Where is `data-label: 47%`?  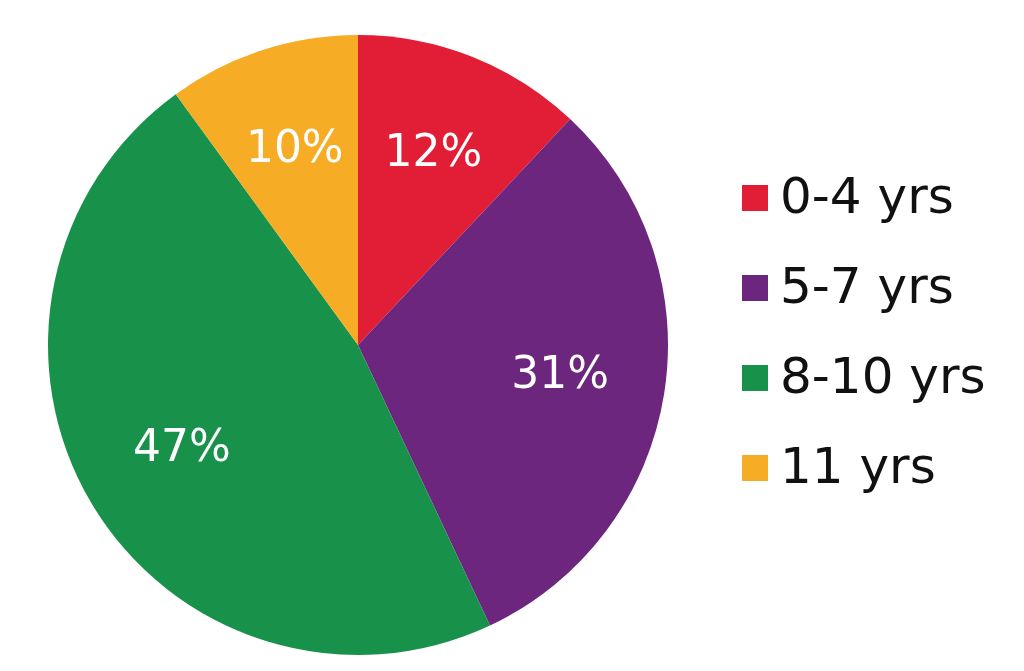 data-label: 47% is located at coordinates (181, 445).